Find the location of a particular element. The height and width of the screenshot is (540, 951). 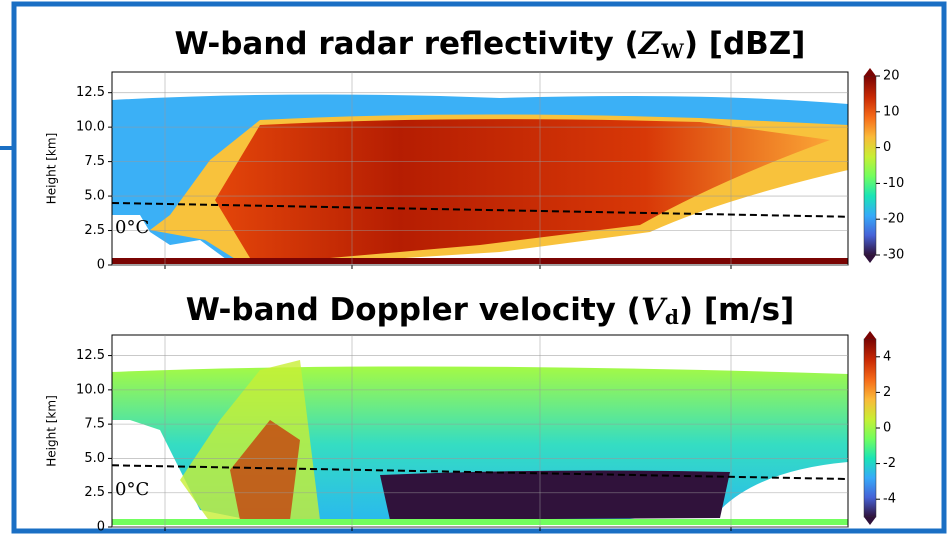

colorbar-tick-label: -10 is located at coordinates (893, 183).